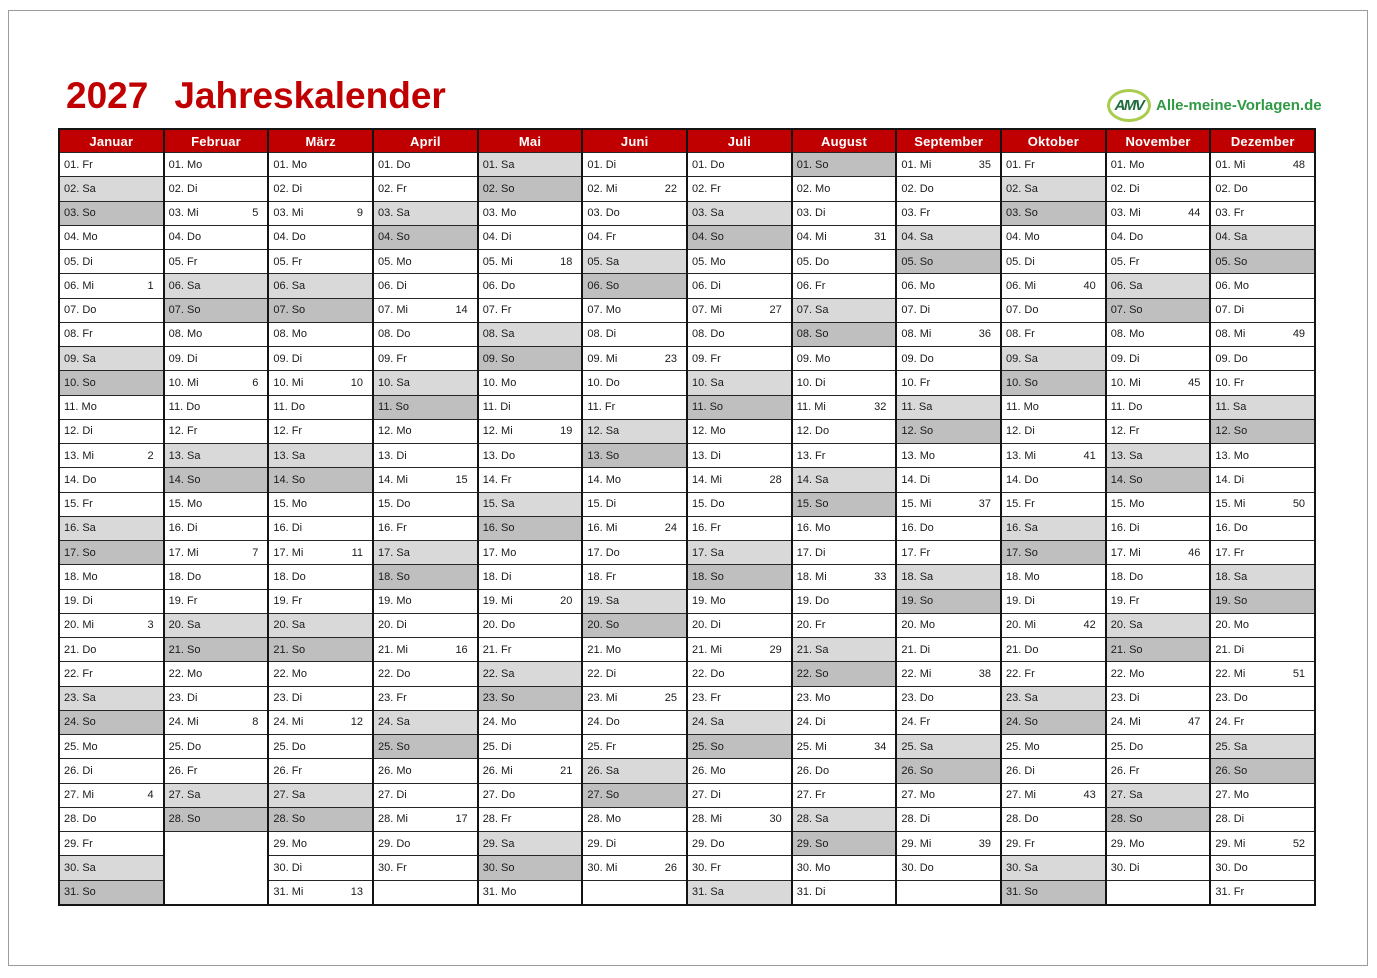 The height and width of the screenshot is (978, 1377). What do you see at coordinates (880, 746) in the screenshot?
I see `calendar-week-number: 34` at bounding box center [880, 746].